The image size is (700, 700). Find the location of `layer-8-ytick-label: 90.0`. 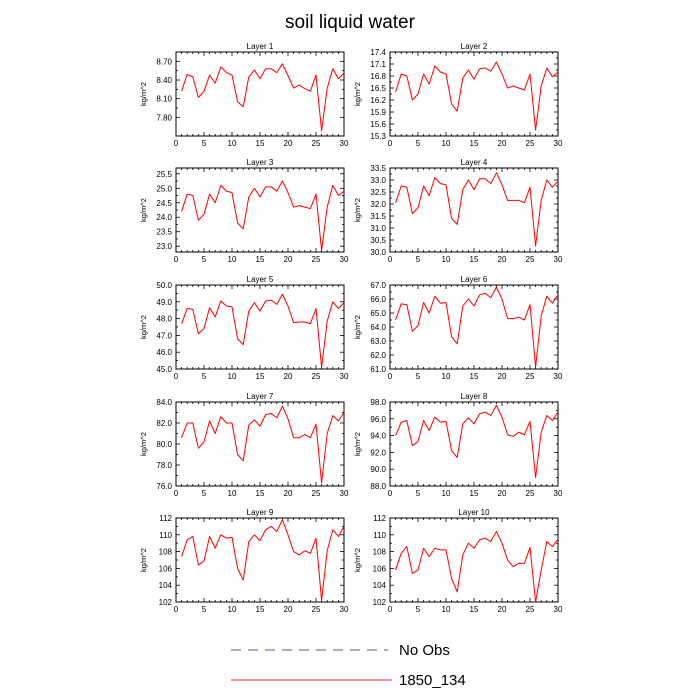

layer-8-ytick-label: 90.0 is located at coordinates (378, 469).